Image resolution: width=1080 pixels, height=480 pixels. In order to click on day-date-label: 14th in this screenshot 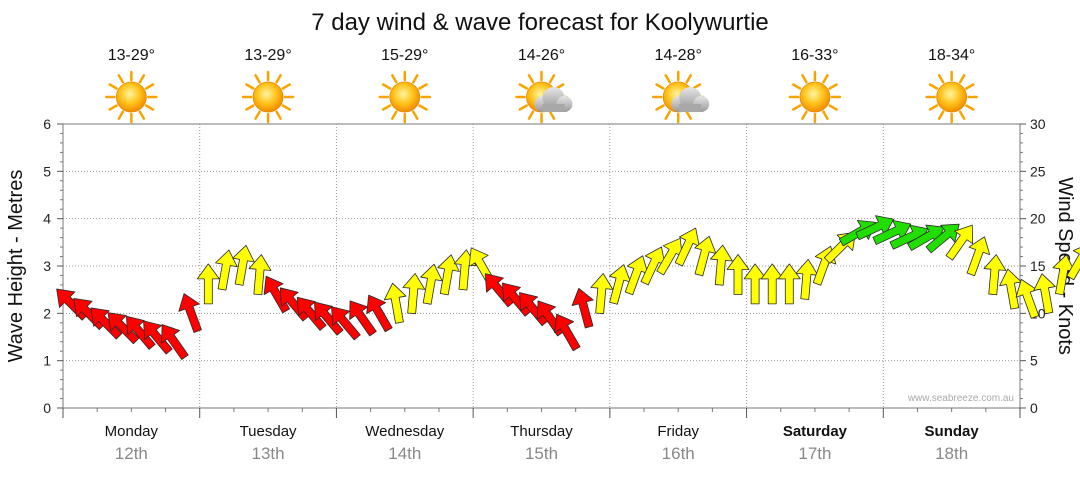, I will do `click(404, 453)`.